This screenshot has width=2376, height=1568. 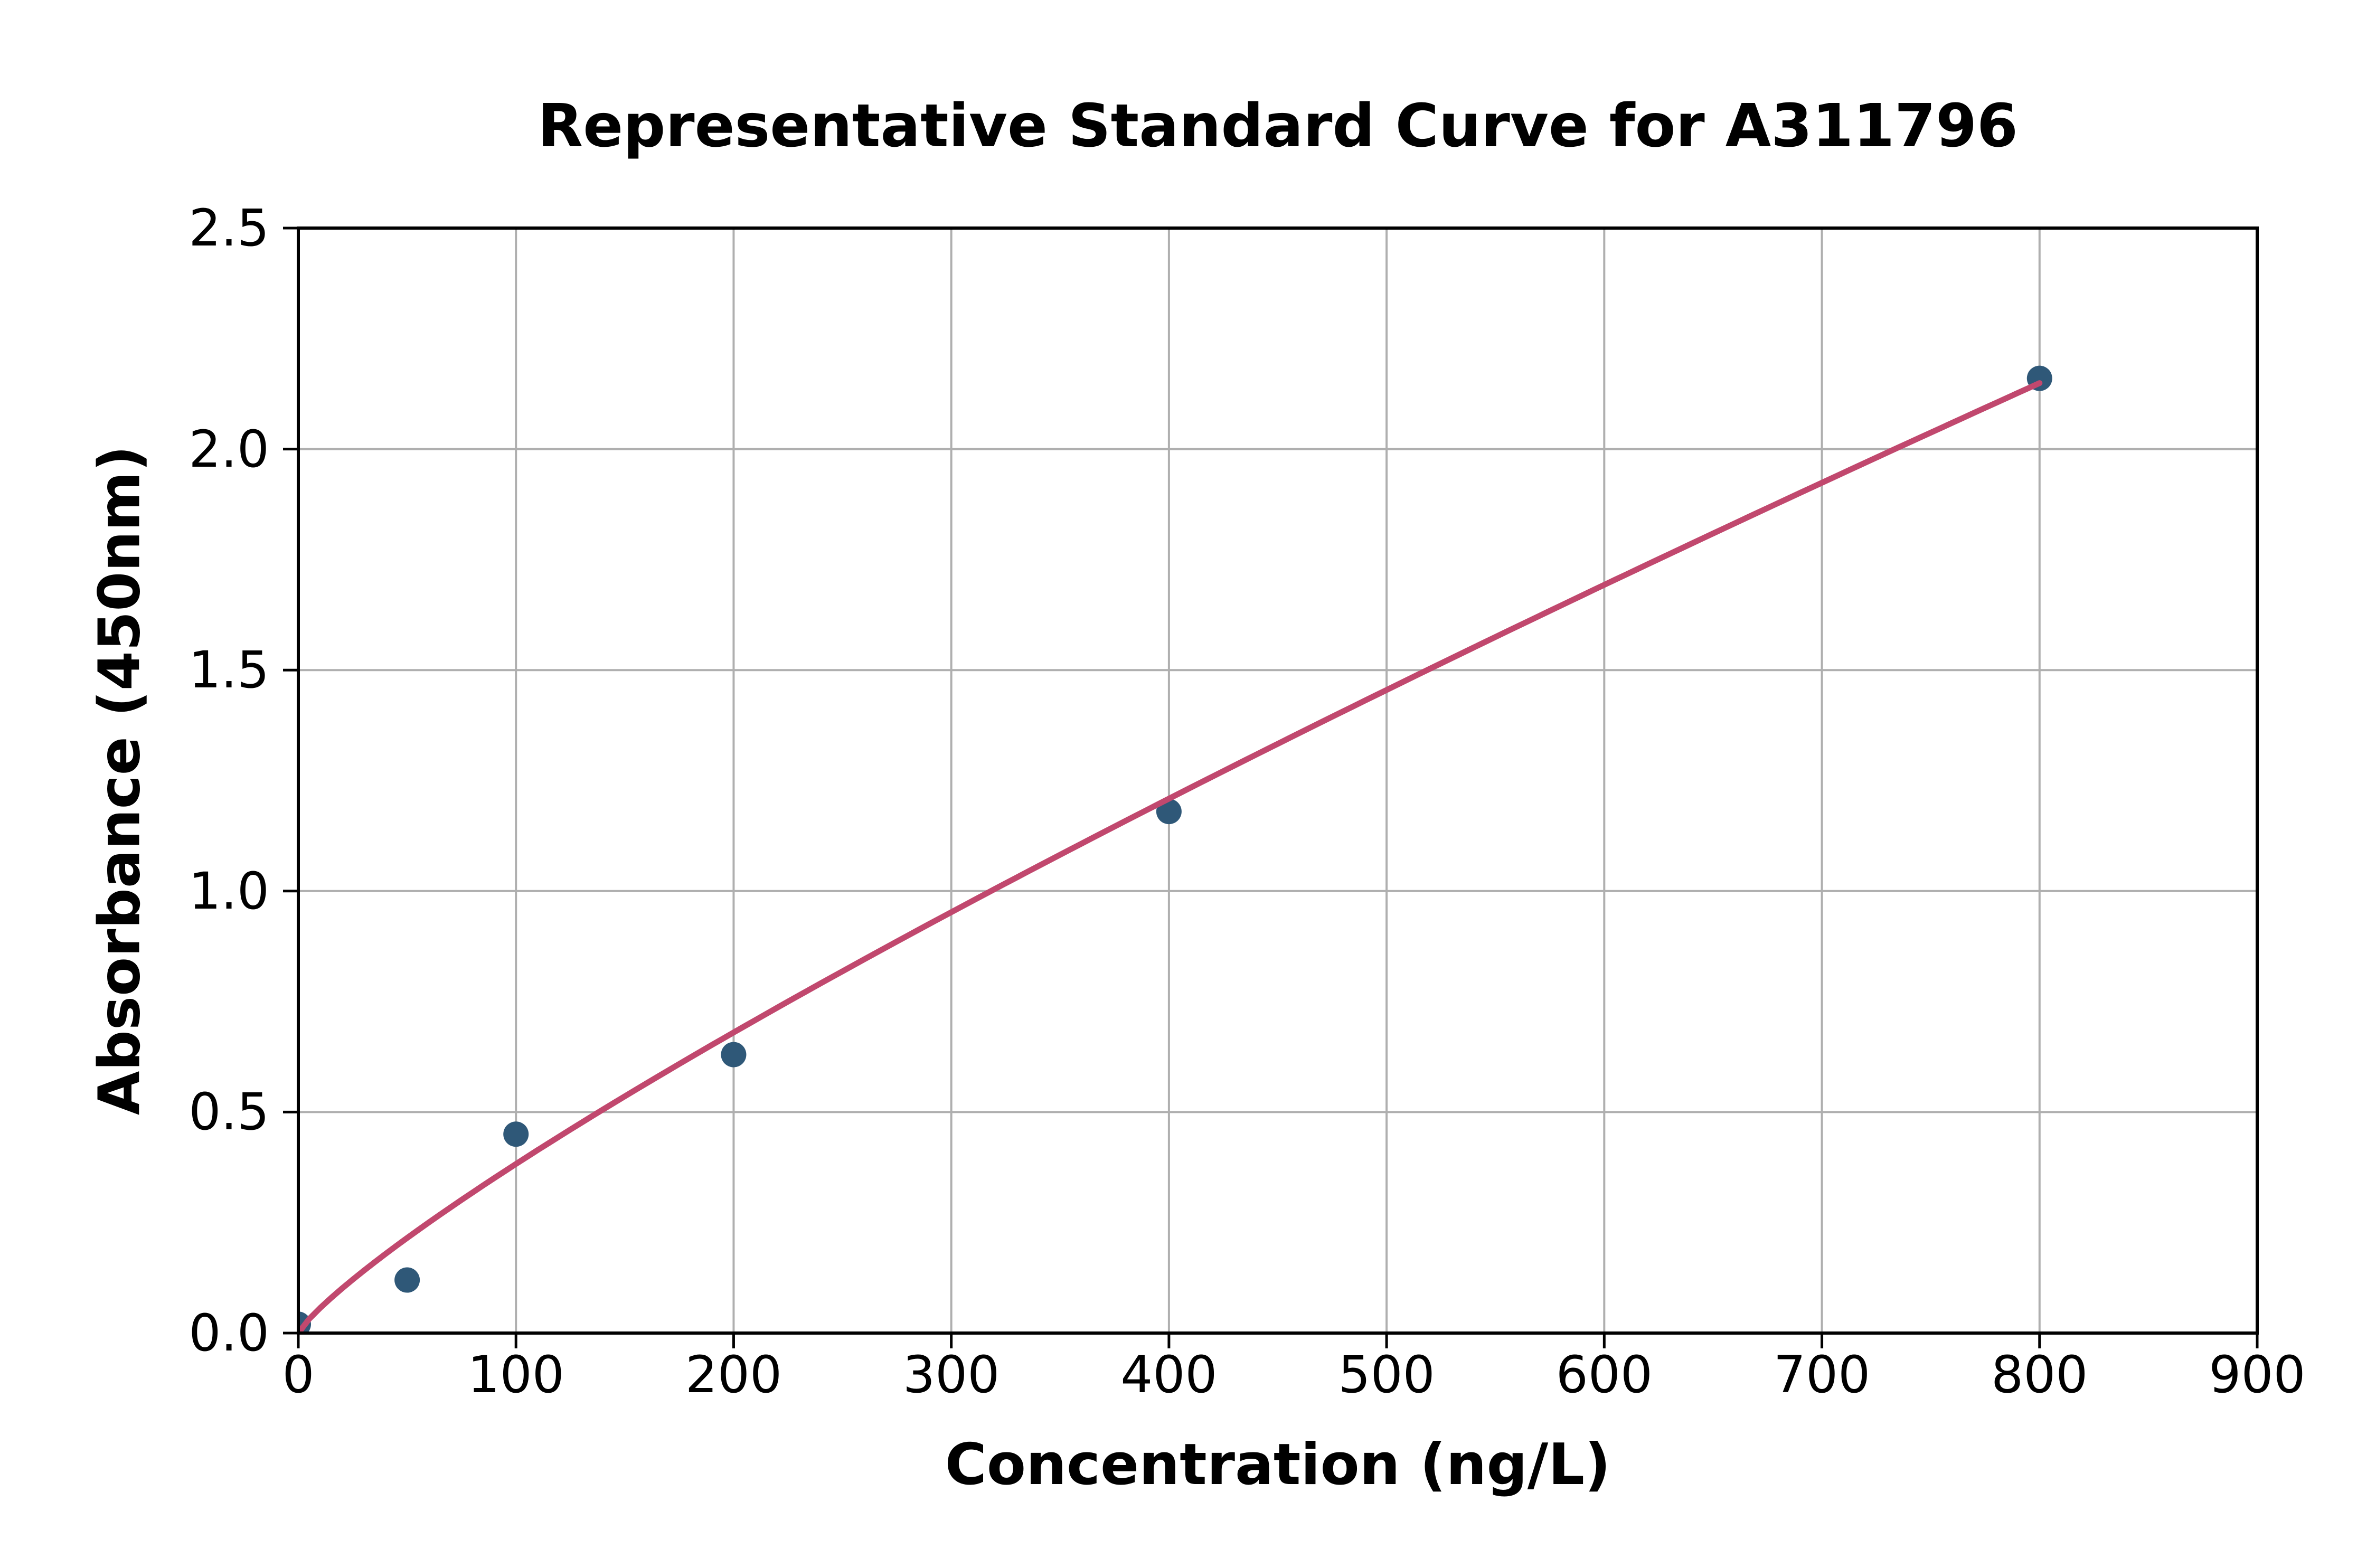 I want to click on y-axis-label: Absorbance (450nm), so click(x=120, y=780).